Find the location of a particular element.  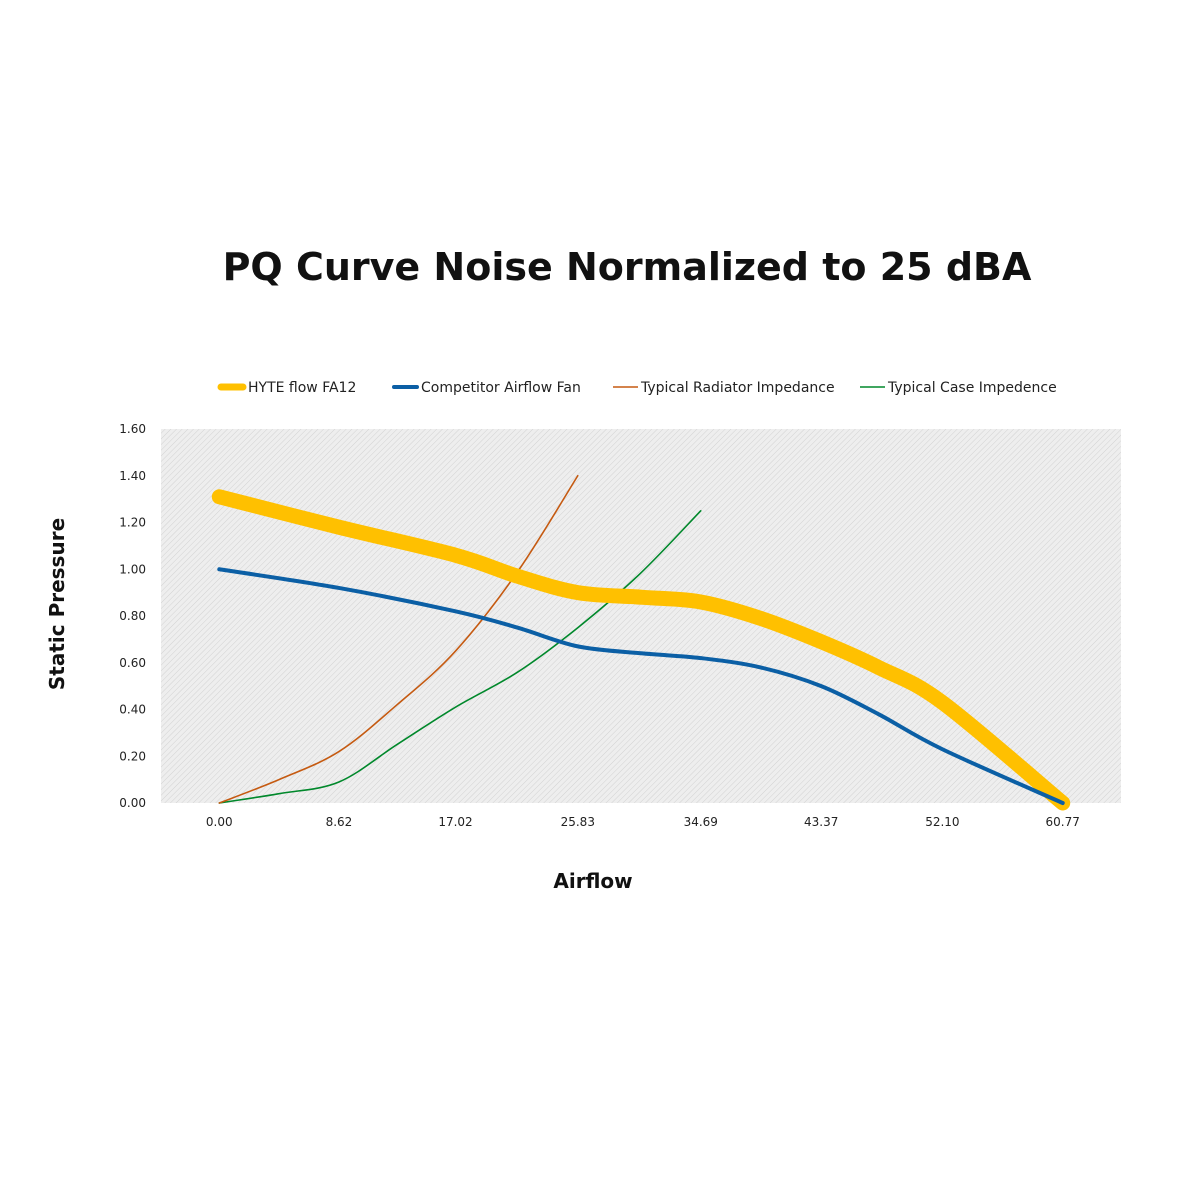

y-tick-label: 0.80 is located at coordinates (132, 616).